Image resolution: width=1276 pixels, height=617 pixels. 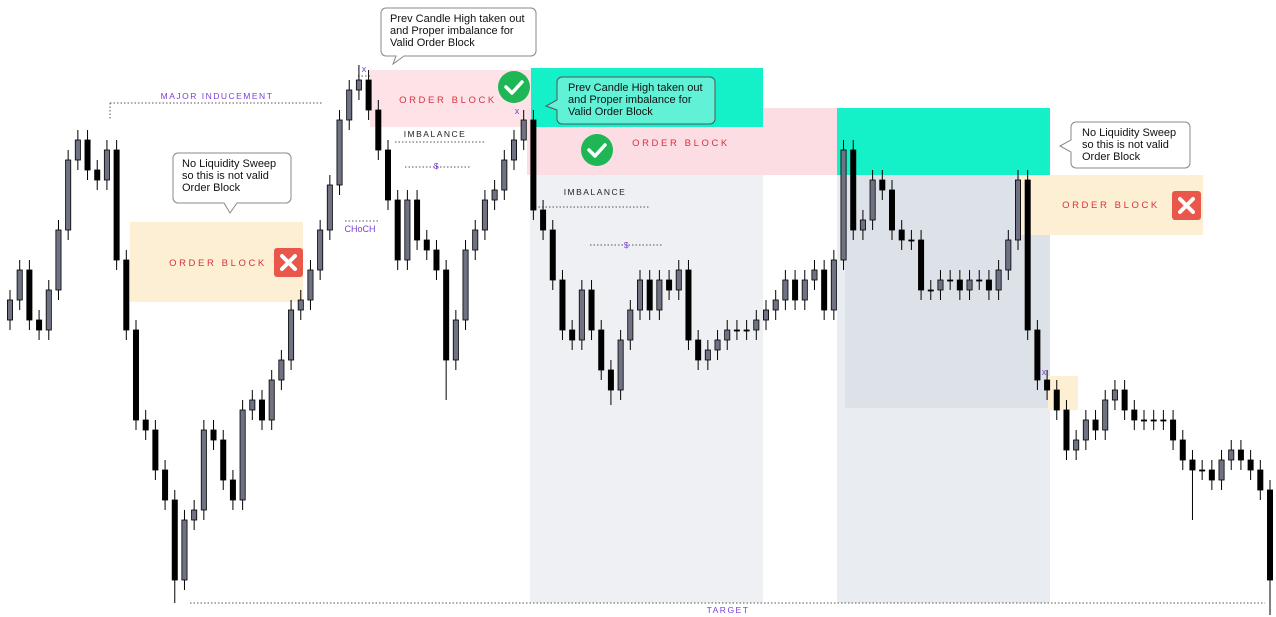 I want to click on level-label: $, so click(x=437, y=166).